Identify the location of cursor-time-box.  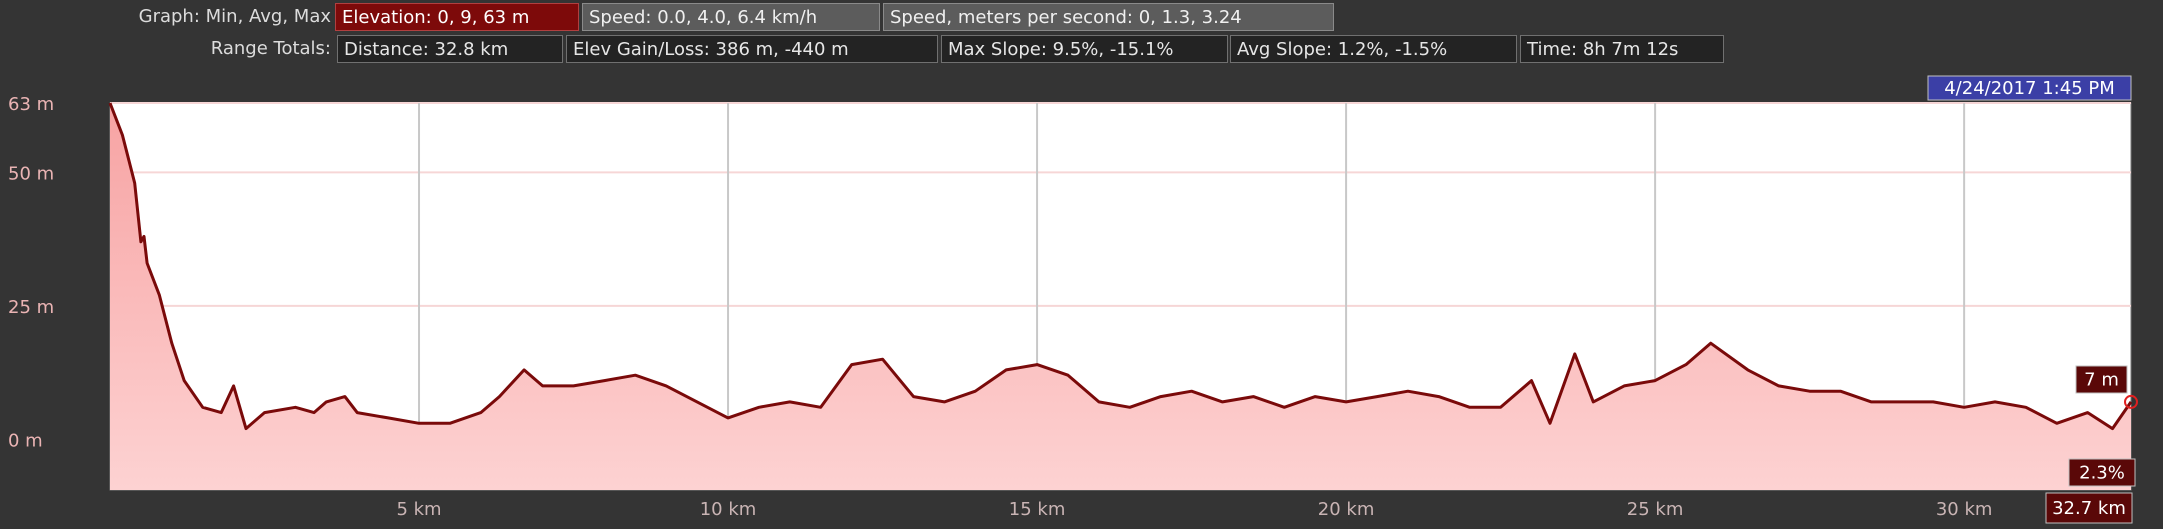
(2029, 88).